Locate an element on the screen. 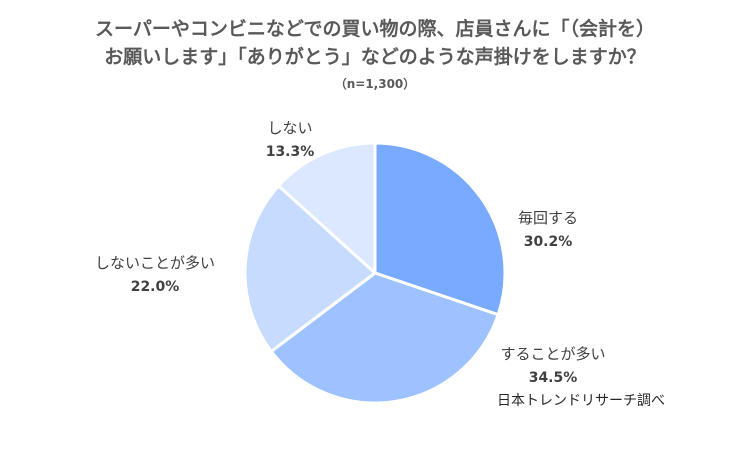 The image size is (750, 450). slice-label-value: 30.2% is located at coordinates (548, 242).